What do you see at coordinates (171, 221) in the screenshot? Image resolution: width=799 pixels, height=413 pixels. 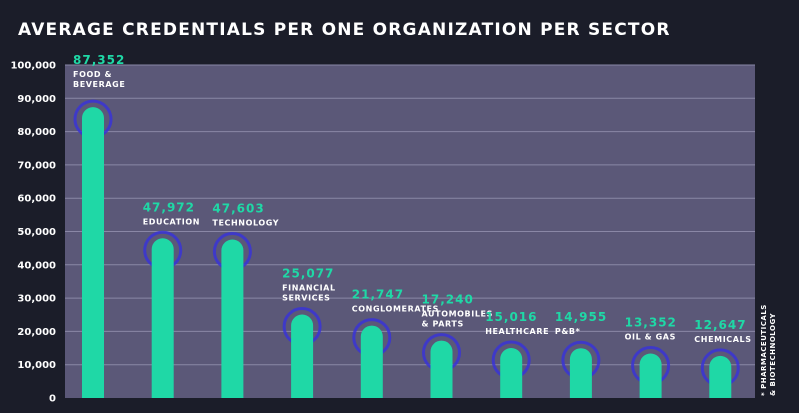 I see `category-label: EDUCATION` at bounding box center [171, 221].